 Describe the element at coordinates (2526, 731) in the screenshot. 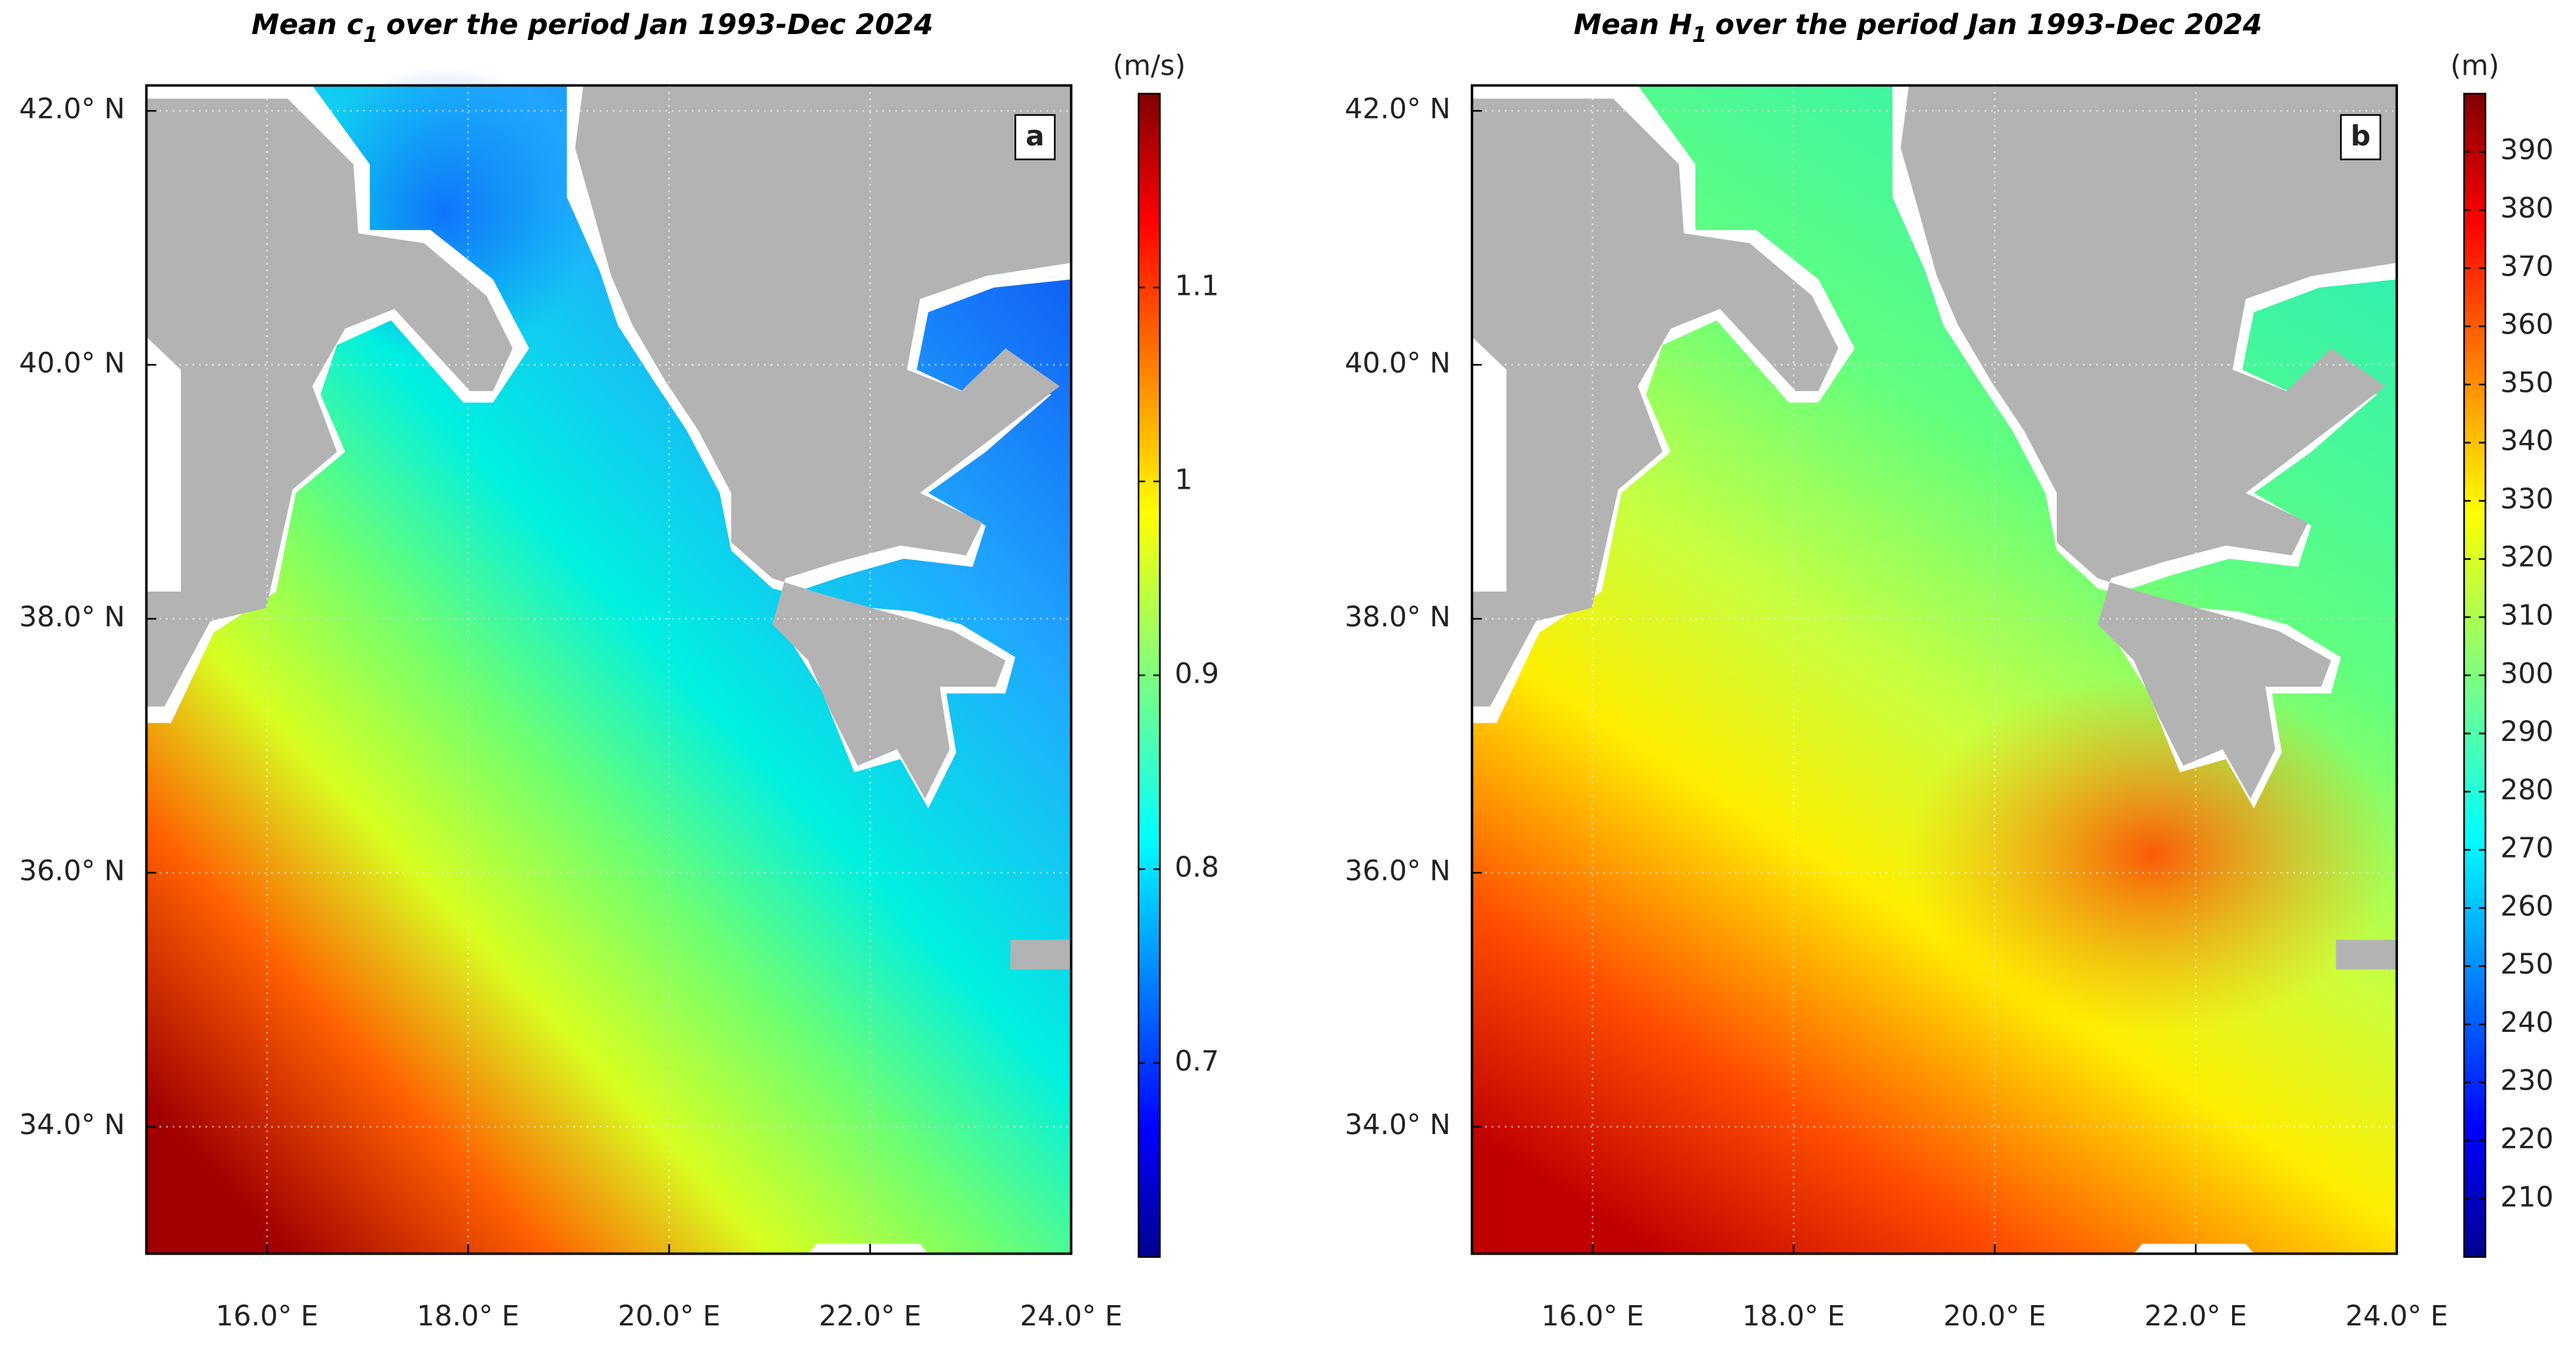

I see `colorbar-tick-label: 290` at that location.